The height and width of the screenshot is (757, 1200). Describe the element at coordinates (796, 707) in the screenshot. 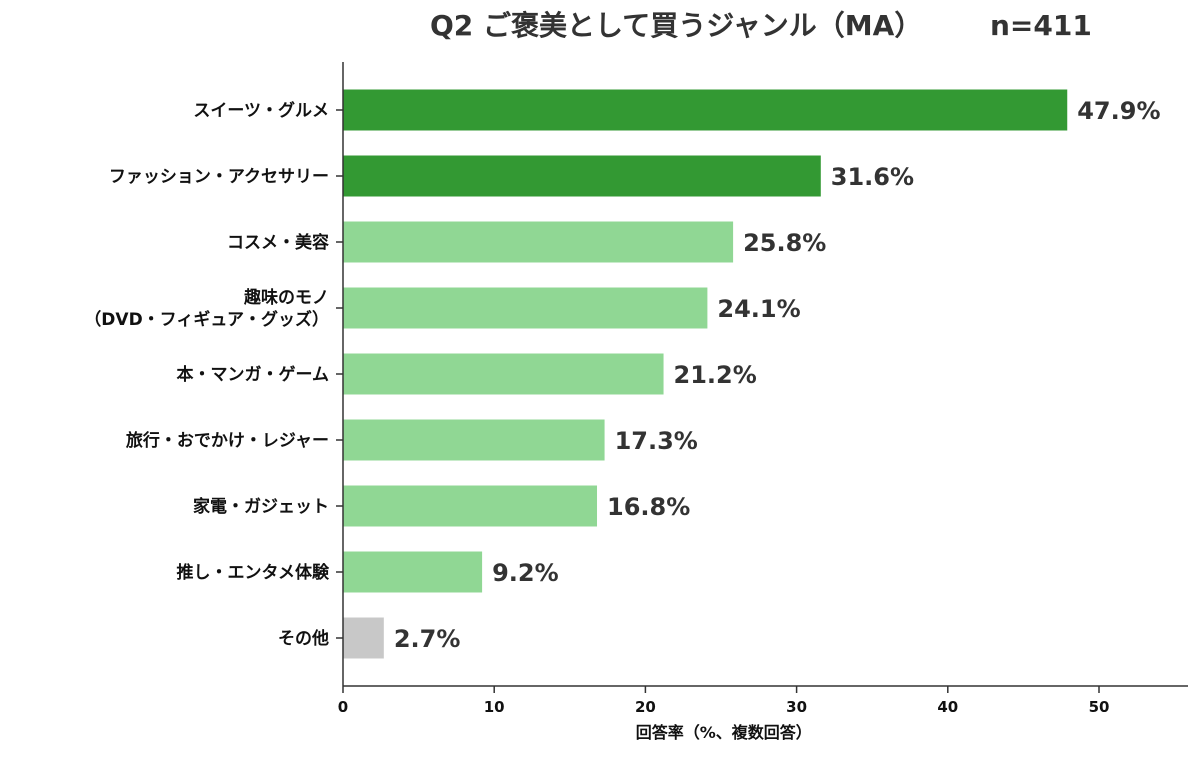

I see `x-tick-label-30: 30` at that location.